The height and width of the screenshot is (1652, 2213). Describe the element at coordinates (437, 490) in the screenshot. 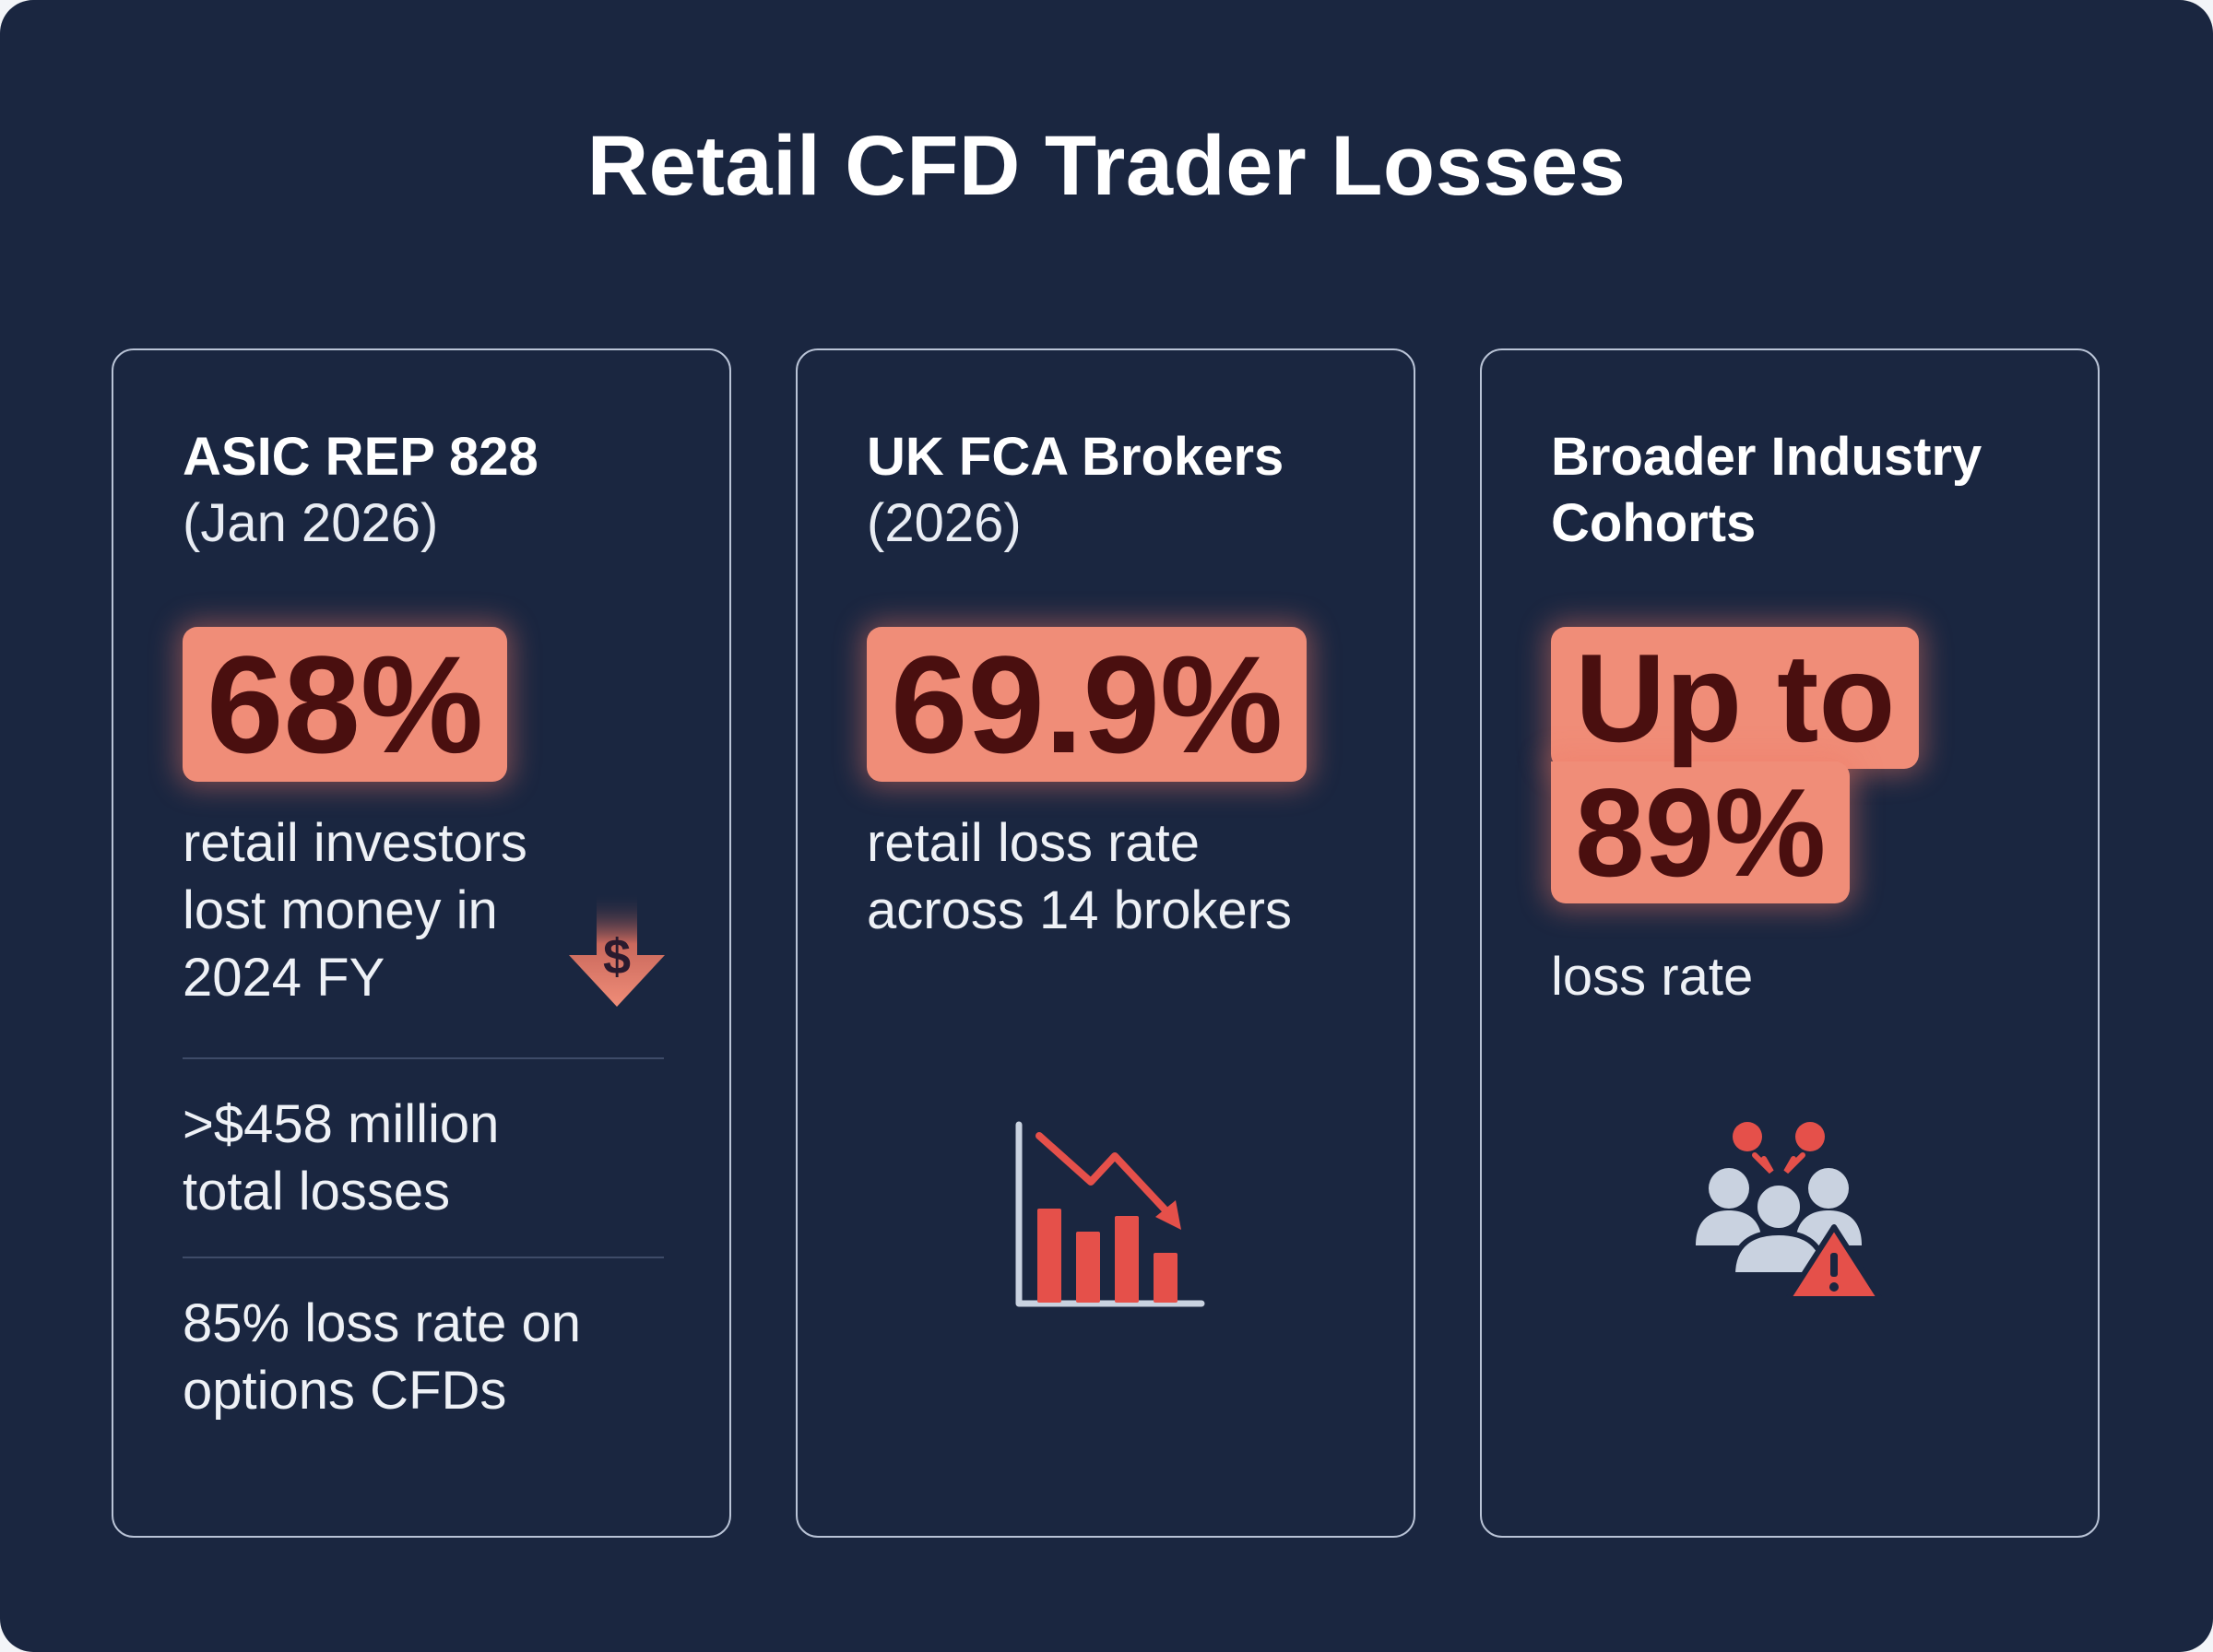

I see `card-heading: ASIC REP 828 (Jan 2026)` at that location.